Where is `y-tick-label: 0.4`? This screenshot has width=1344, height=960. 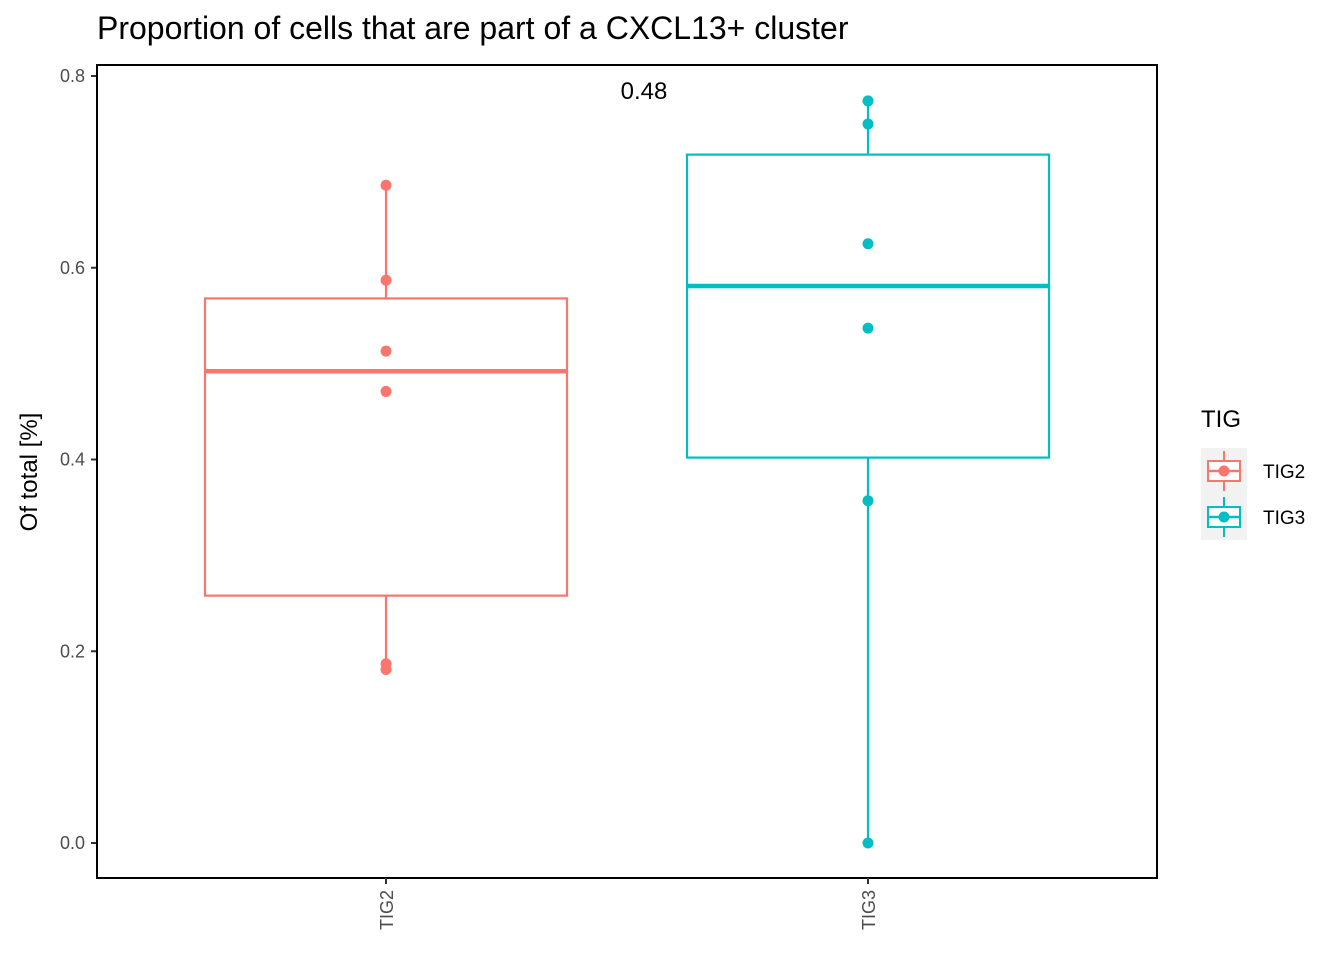 y-tick-label: 0.4 is located at coordinates (72, 460).